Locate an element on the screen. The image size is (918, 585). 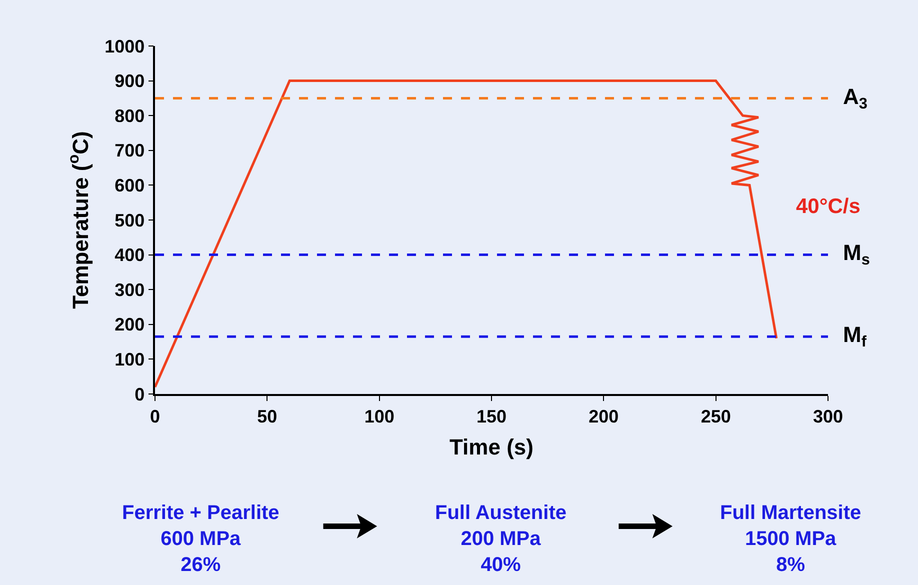
x-axis-title: Time (s) is located at coordinates (492, 447).